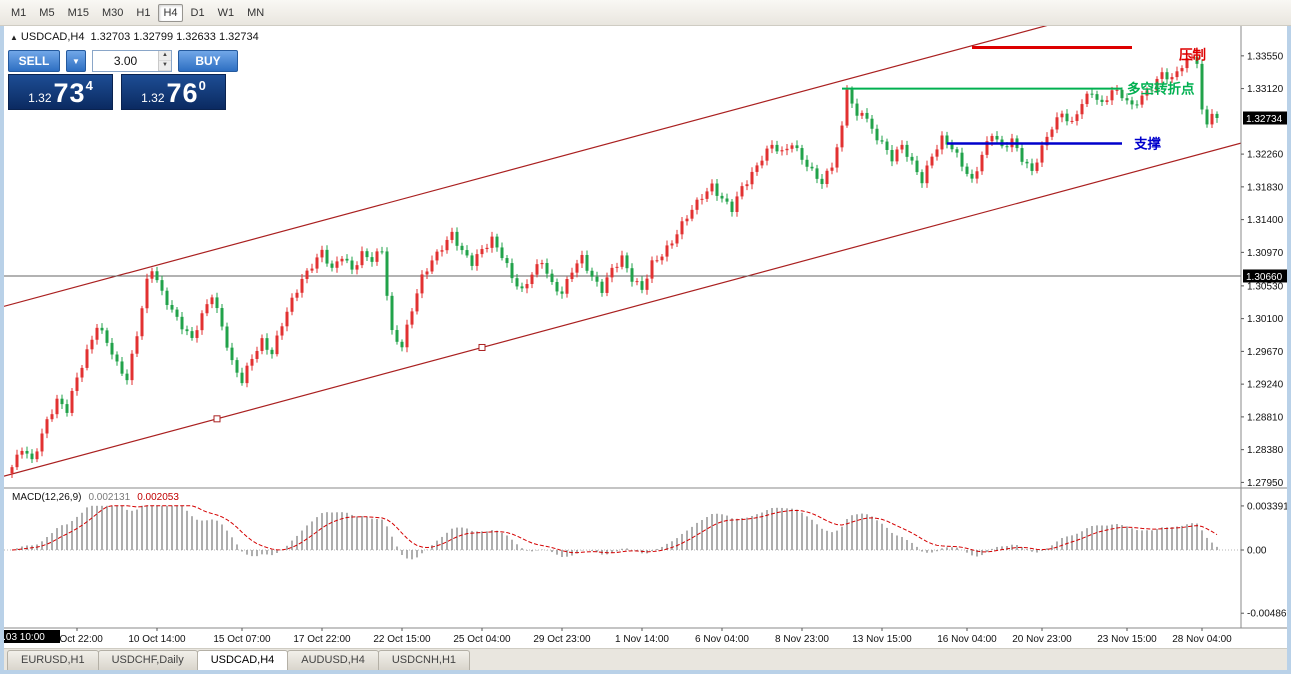 This screenshot has width=1291, height=674. Describe the element at coordinates (47, 12) in the screenshot. I see `timeframe-button-m5: M5` at that location.